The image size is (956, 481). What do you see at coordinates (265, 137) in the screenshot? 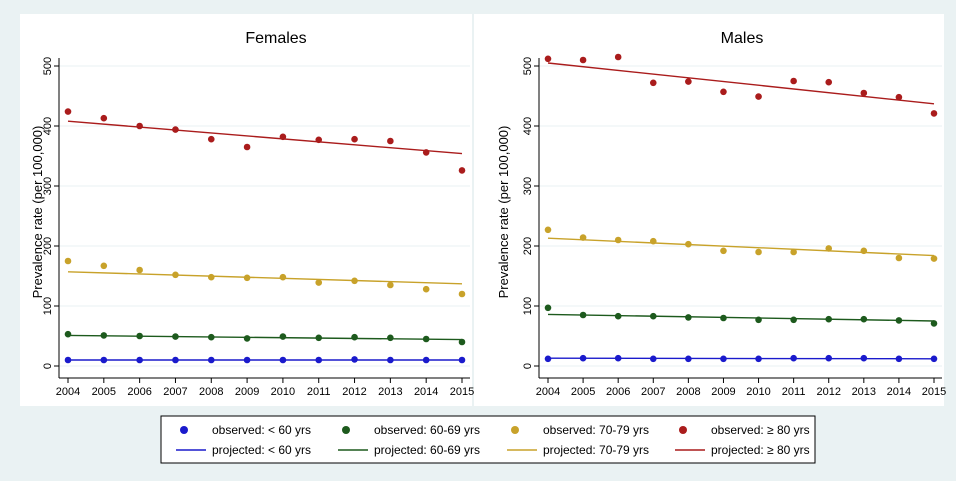
I see `females-projected-line-ge80` at bounding box center [265, 137].